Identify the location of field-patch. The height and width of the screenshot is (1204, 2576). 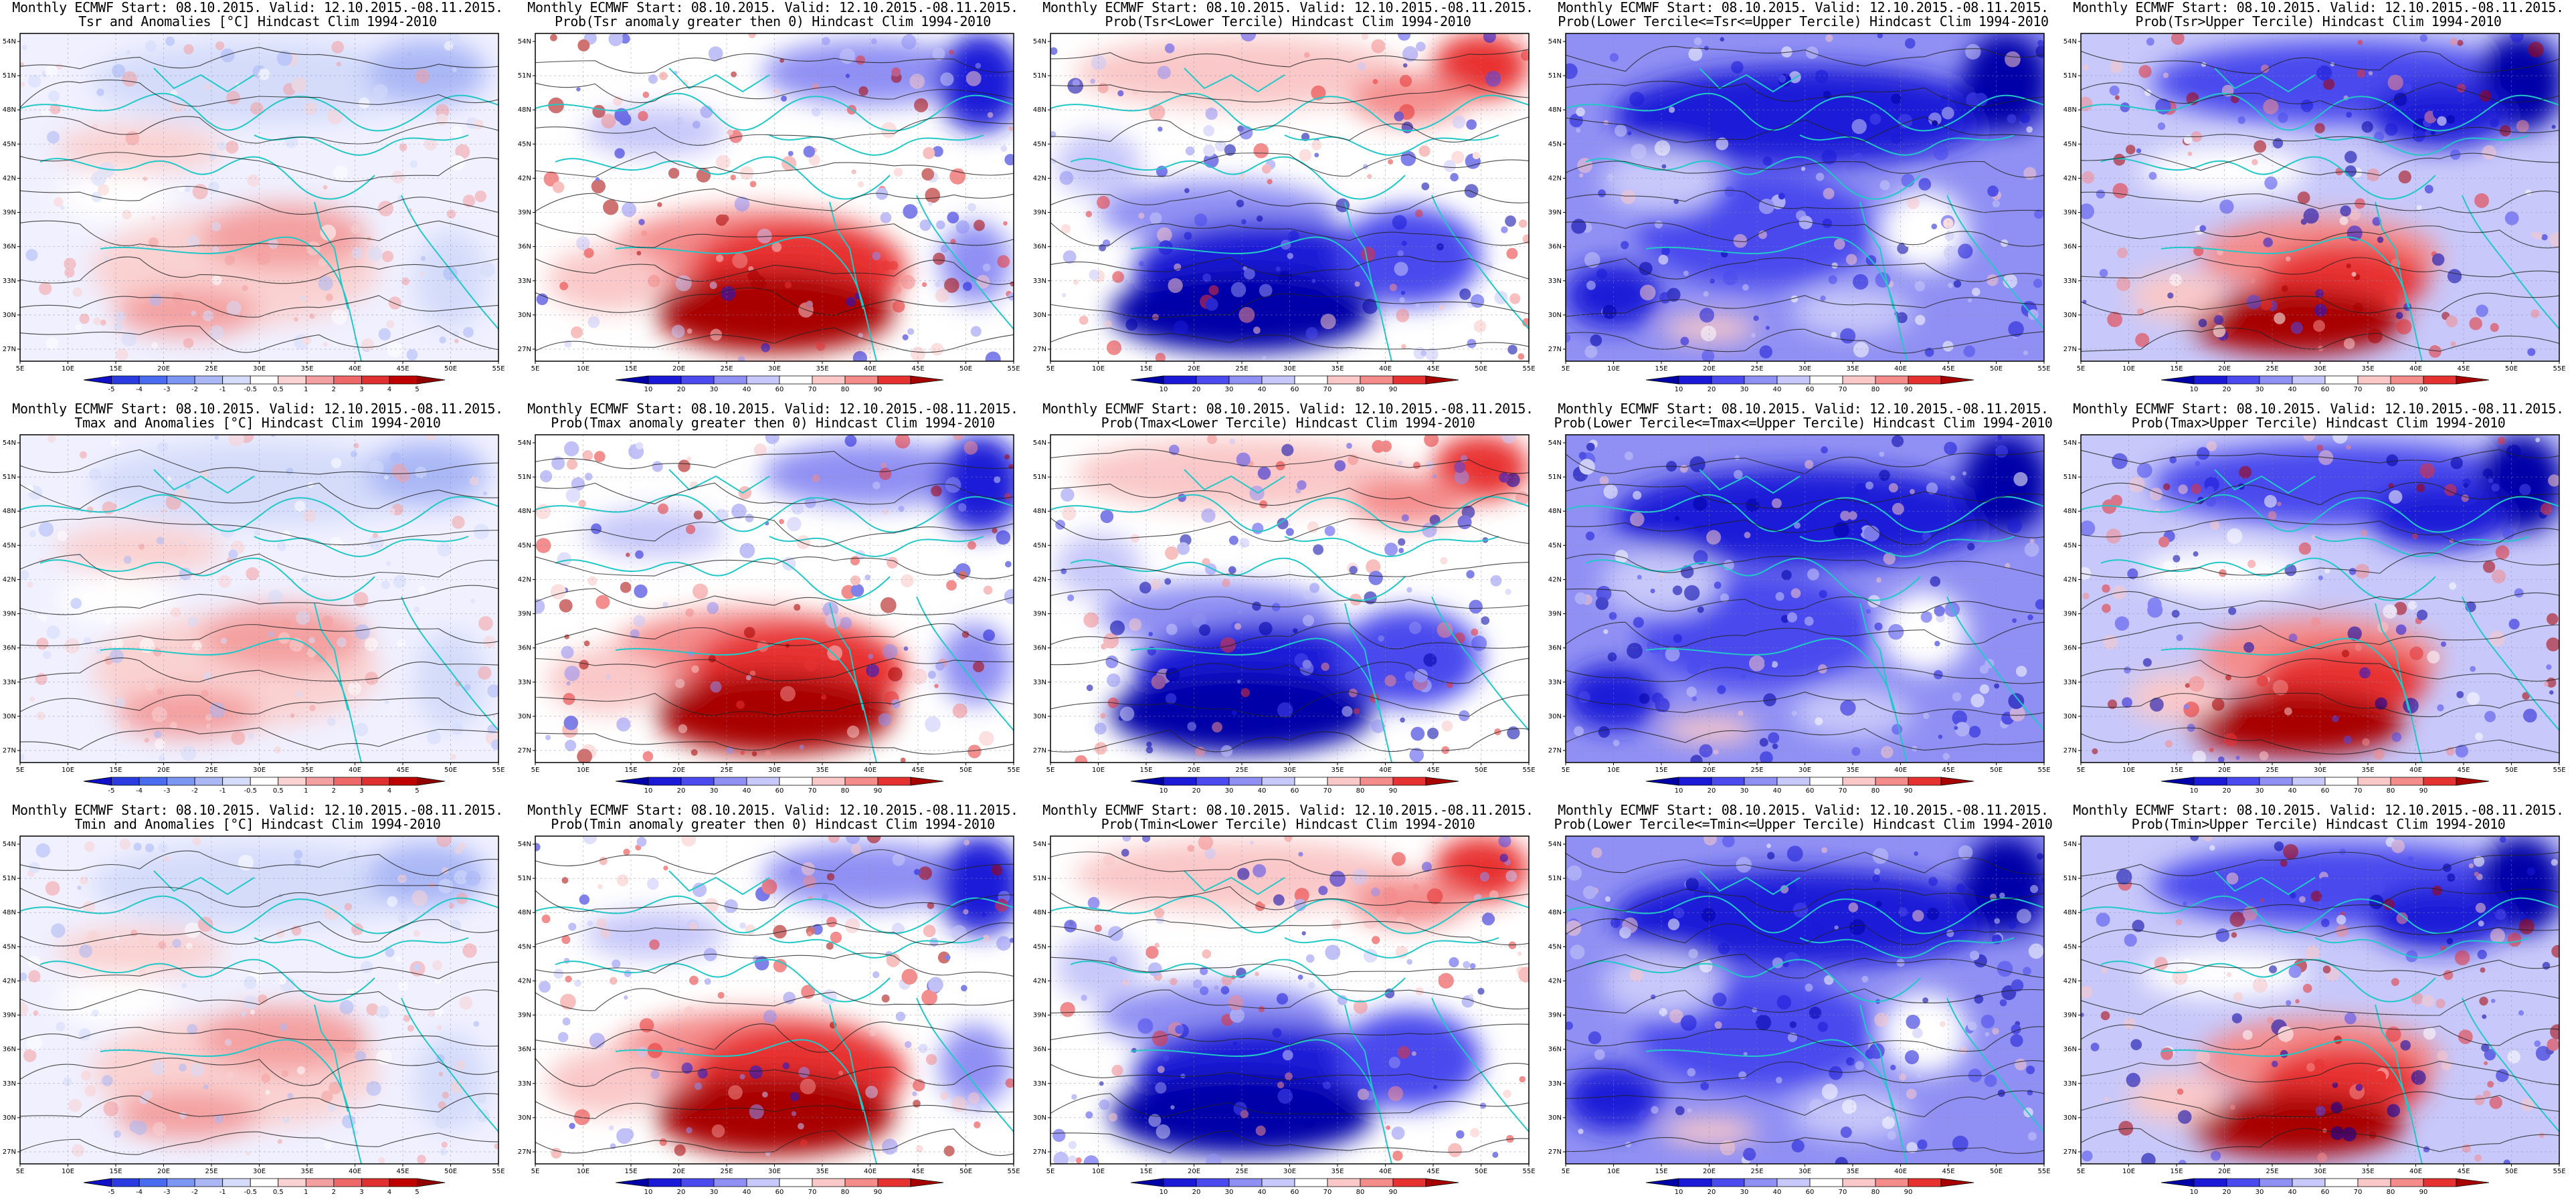
(607, 680).